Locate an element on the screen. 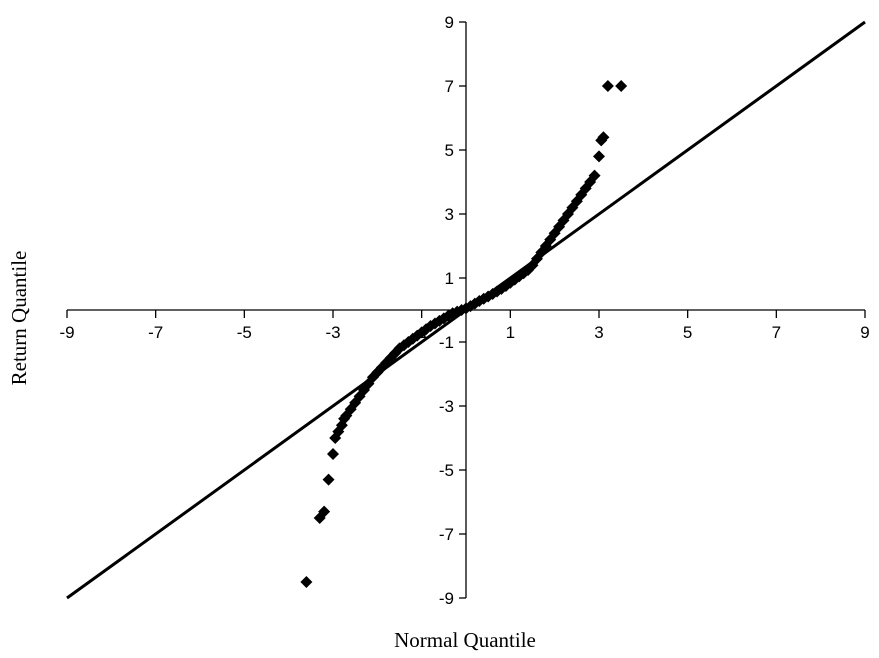 This screenshot has width=879, height=658. y-tick-label: -7 is located at coordinates (446, 534).